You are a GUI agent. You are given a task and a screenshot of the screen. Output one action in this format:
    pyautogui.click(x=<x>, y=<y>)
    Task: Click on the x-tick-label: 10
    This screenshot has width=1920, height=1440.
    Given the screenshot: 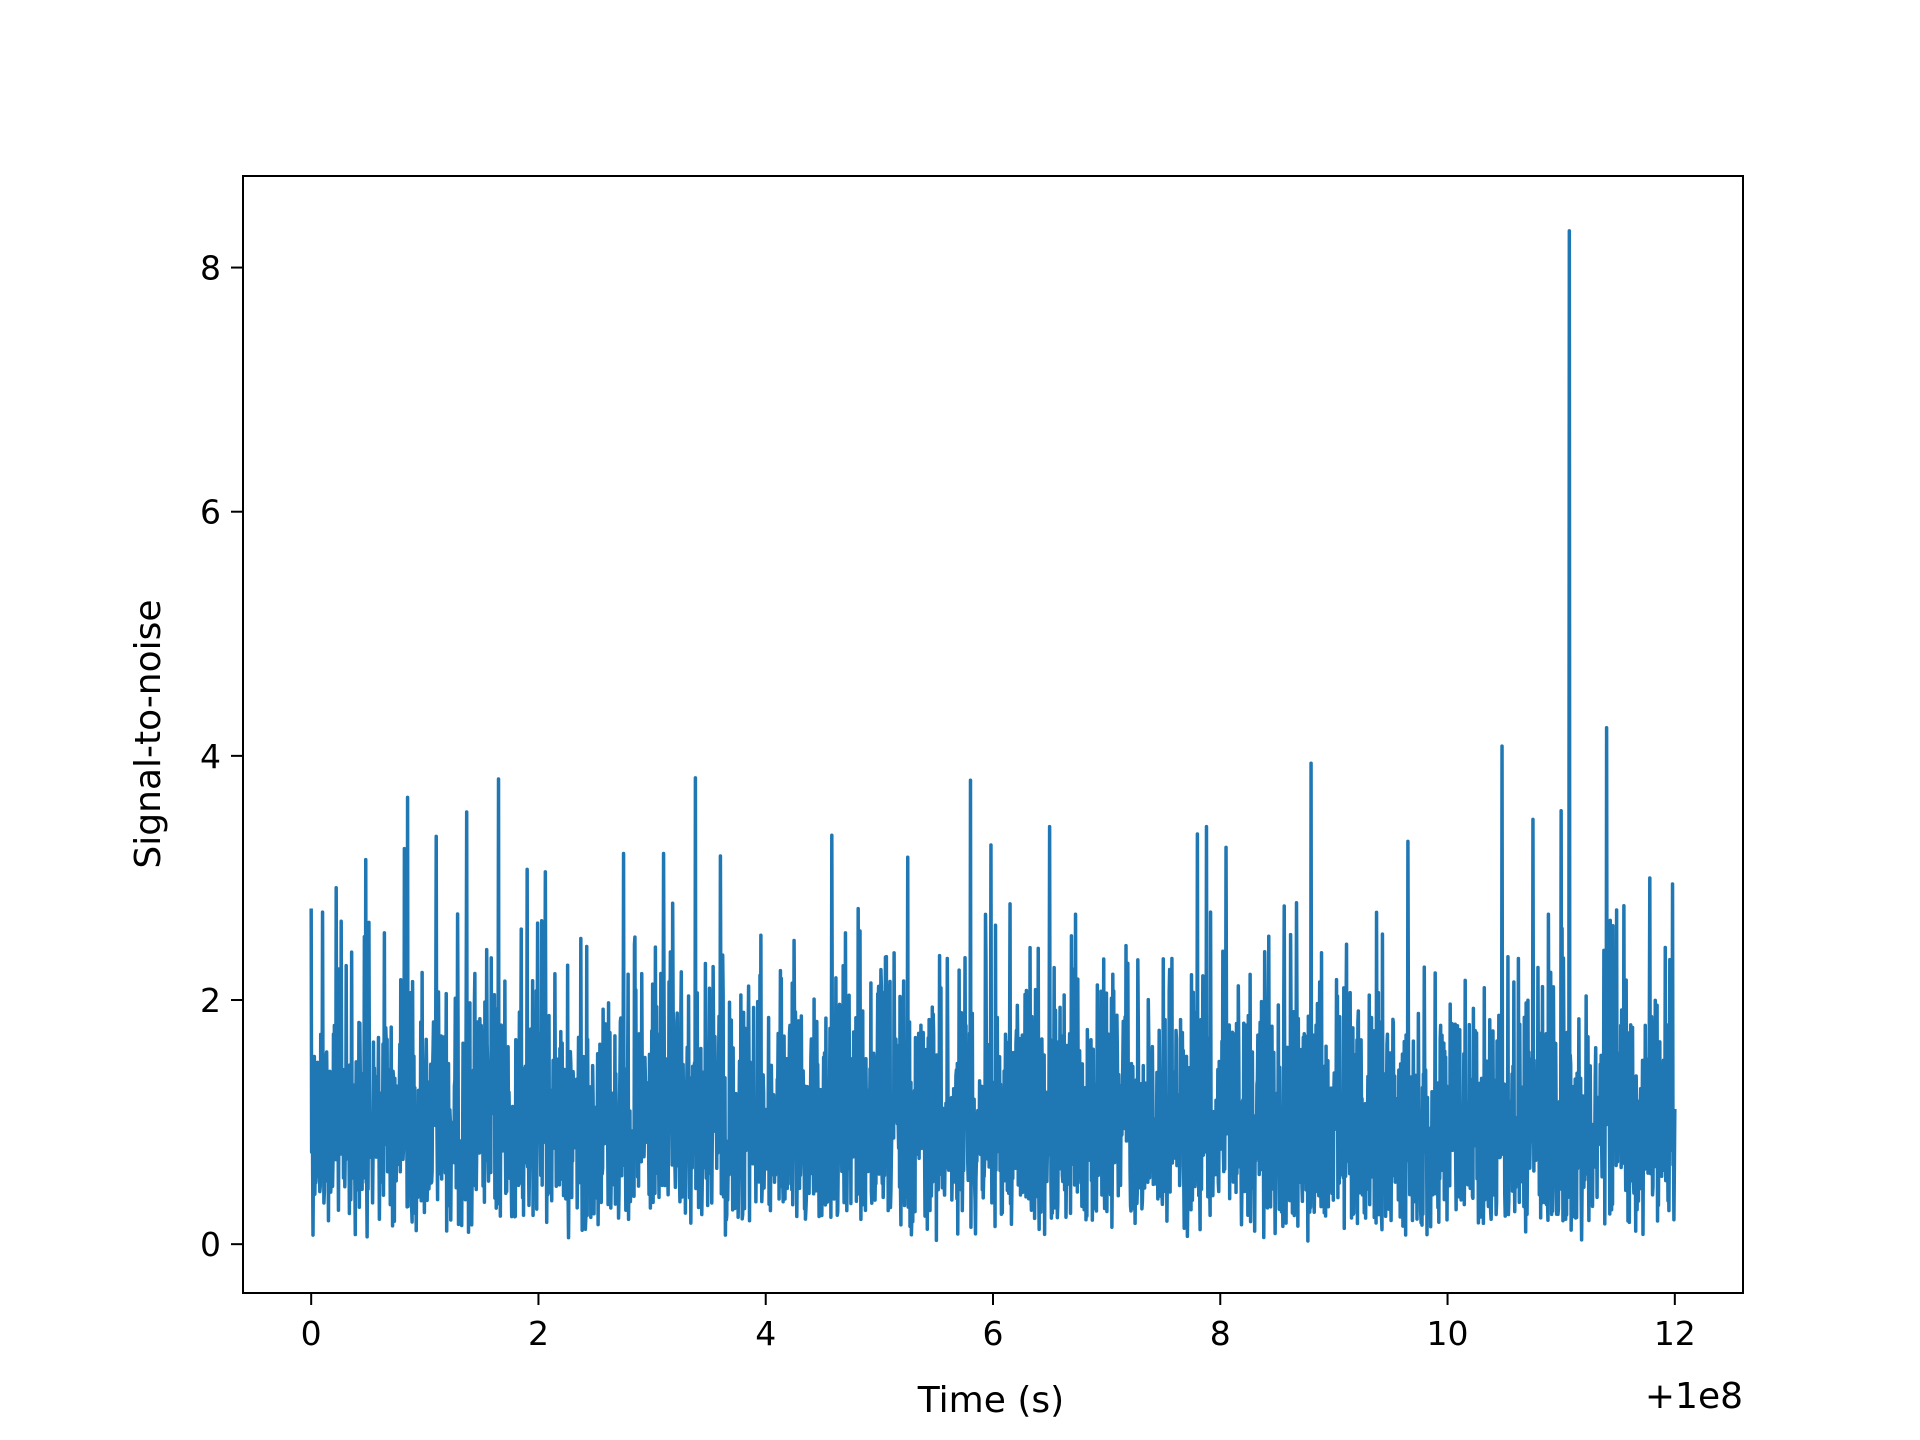 What is the action you would take?
    pyautogui.click(x=1448, y=1333)
    